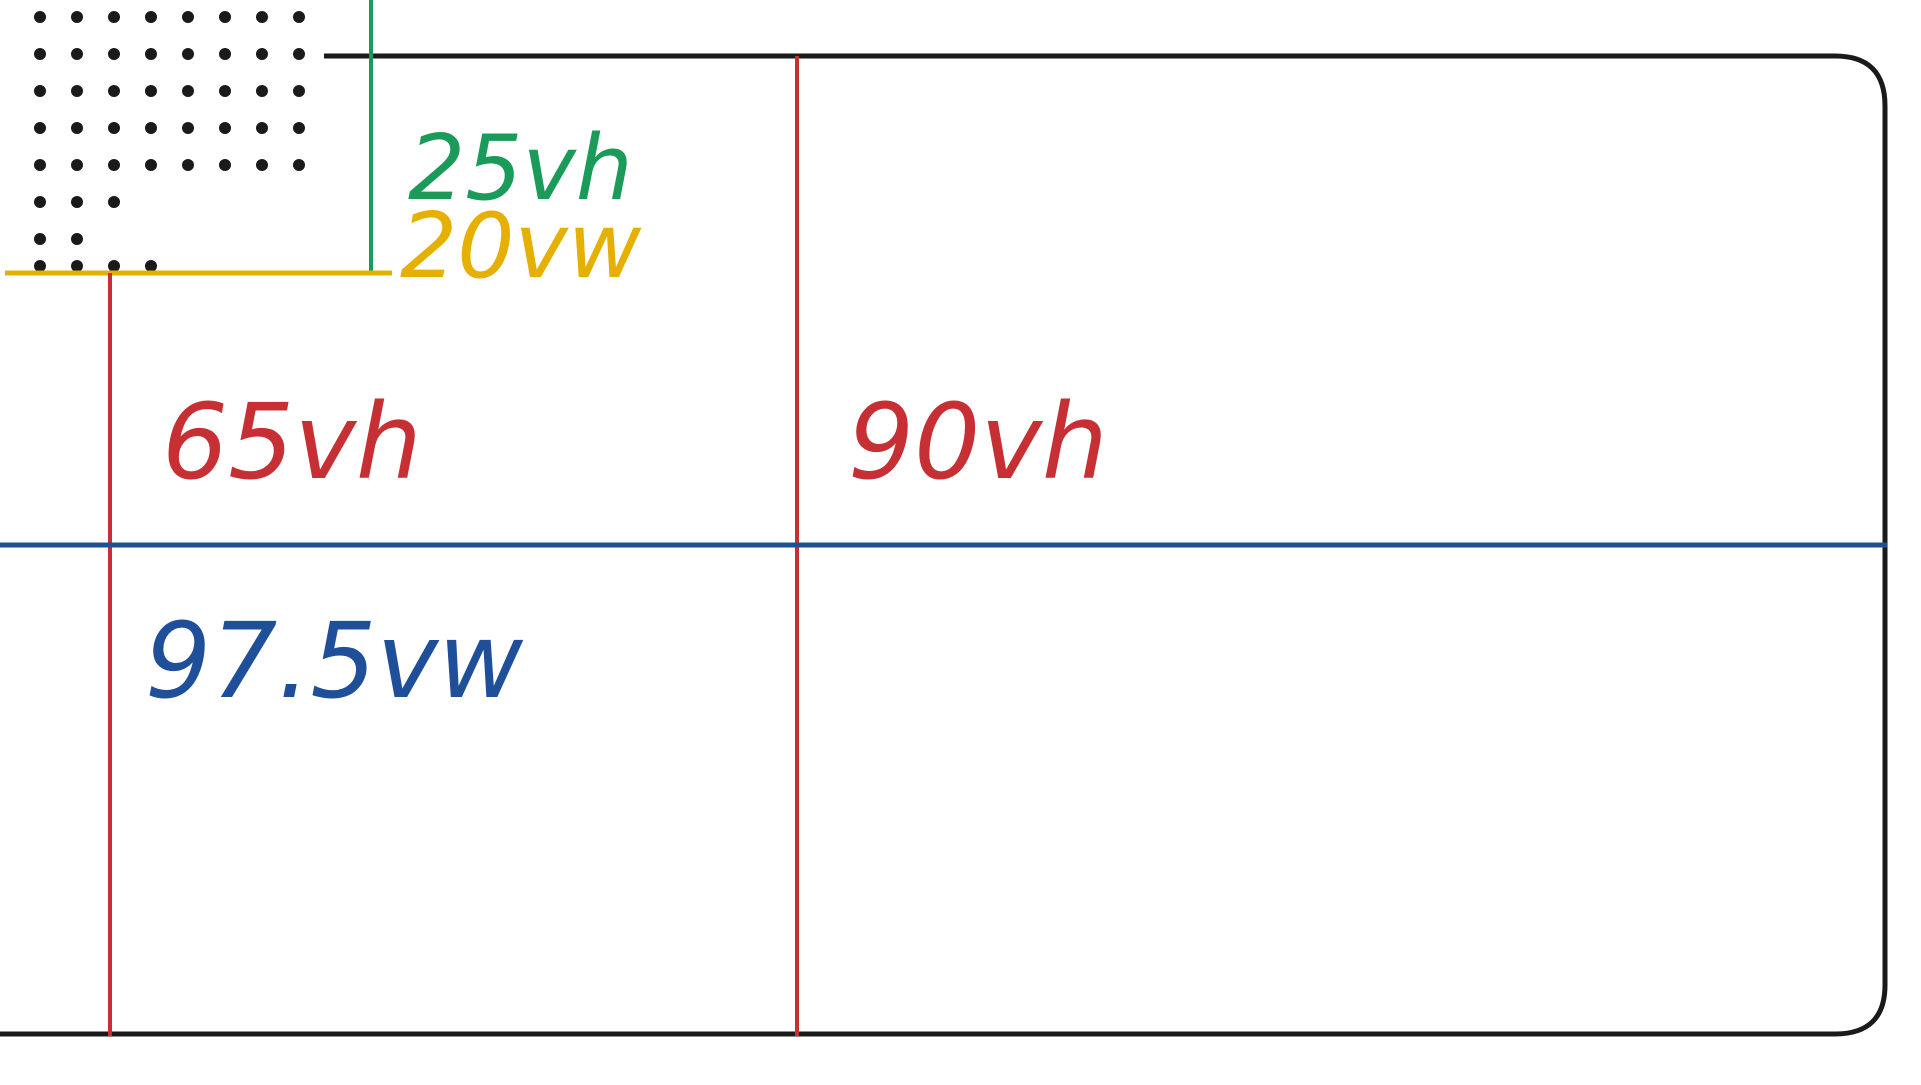 The width and height of the screenshot is (1921, 1085). What do you see at coordinates (520, 168) in the screenshot?
I see `green-label: 25vh` at bounding box center [520, 168].